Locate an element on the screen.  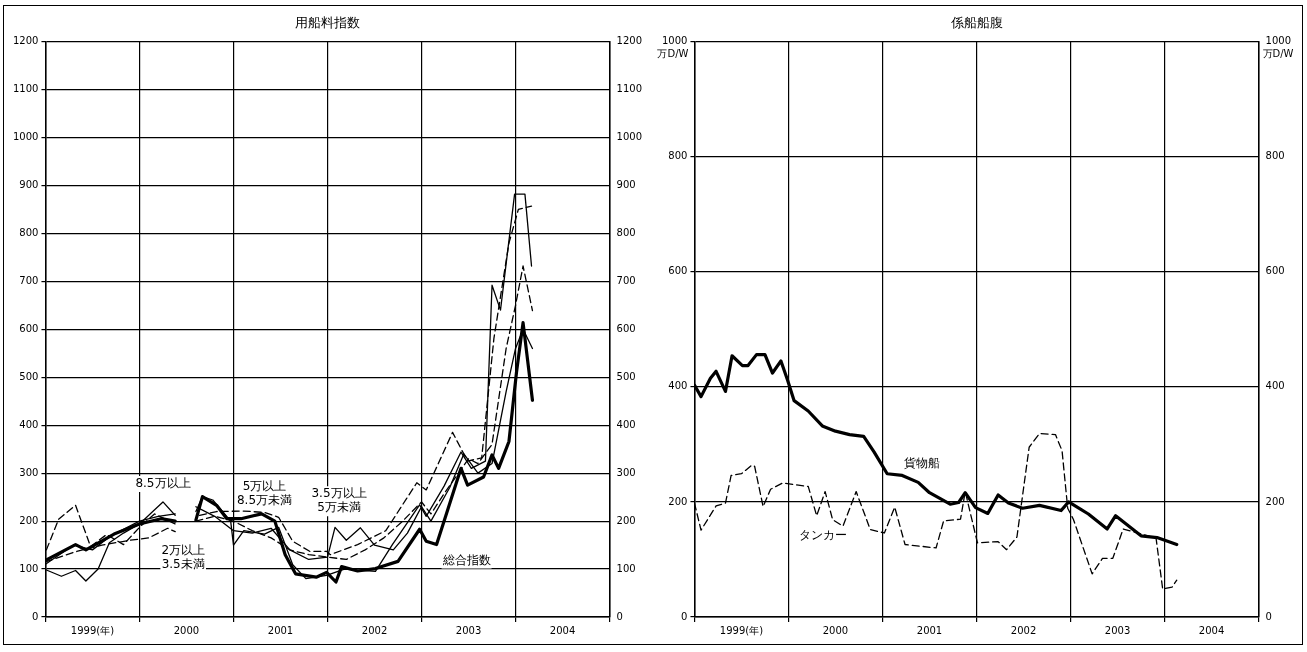
y-tick-label: 500 is located at coordinates (29, 376).